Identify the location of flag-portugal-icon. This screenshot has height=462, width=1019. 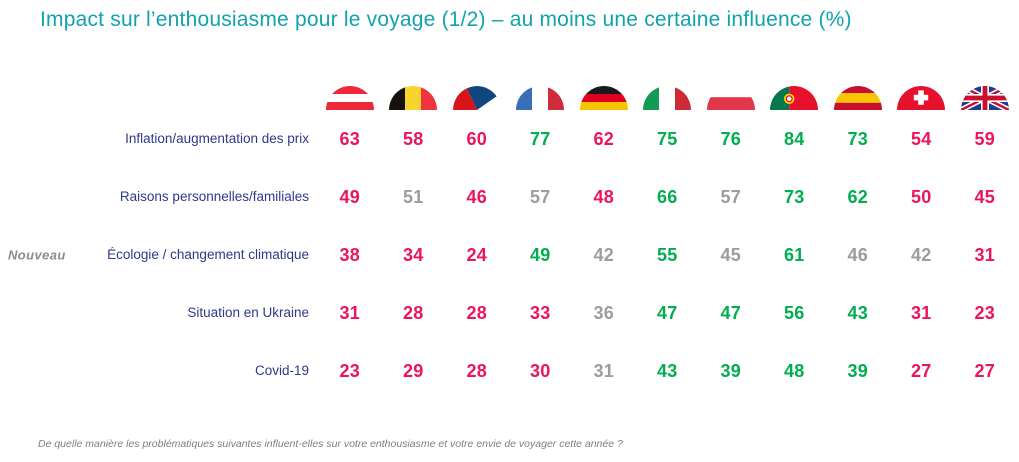
(795, 98).